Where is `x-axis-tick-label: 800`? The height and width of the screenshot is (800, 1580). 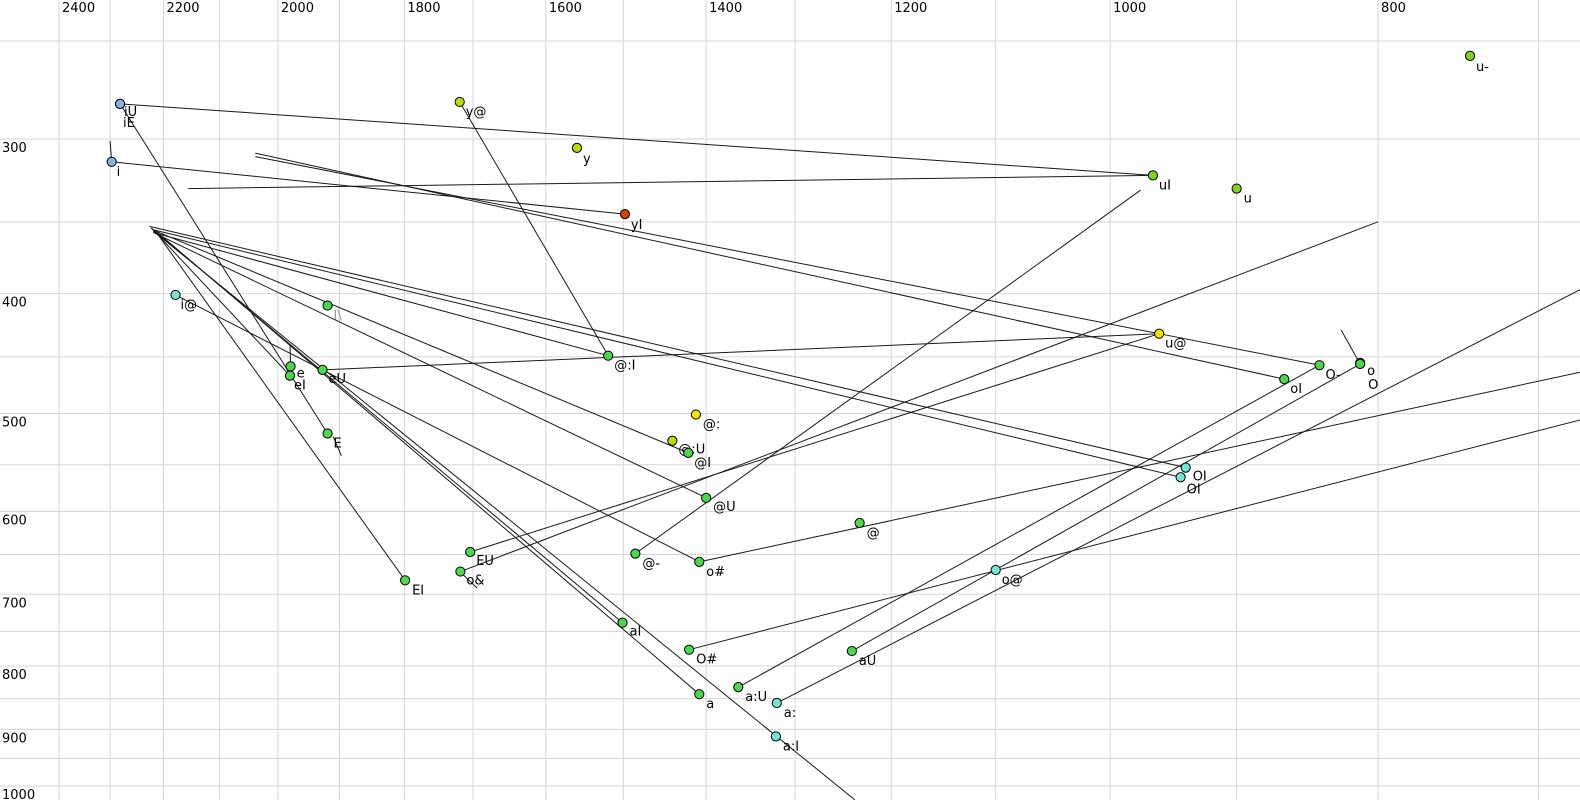
x-axis-tick-label: 800 is located at coordinates (1393, 8).